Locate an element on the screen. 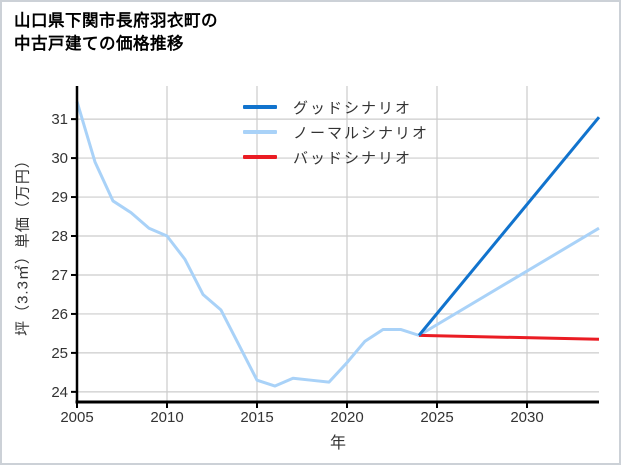  y-tick-label: 28 is located at coordinates (59, 236).